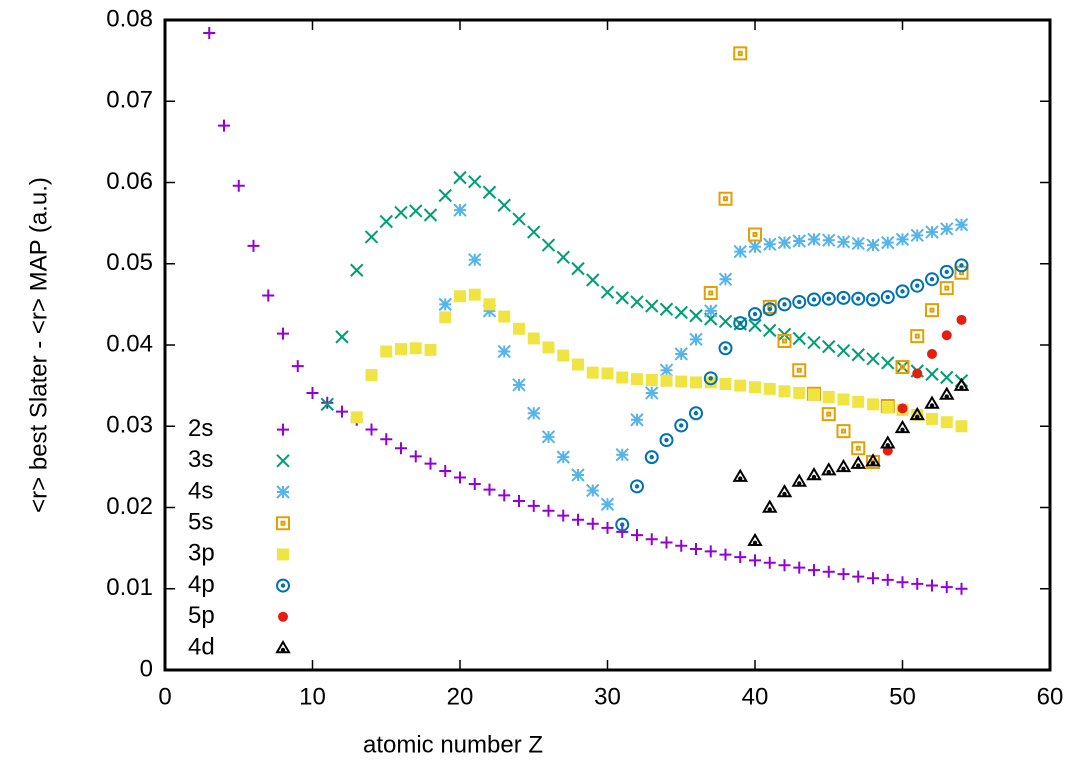  Describe the element at coordinates (129, 18) in the screenshot. I see `y-tick-label: 0.08` at that location.